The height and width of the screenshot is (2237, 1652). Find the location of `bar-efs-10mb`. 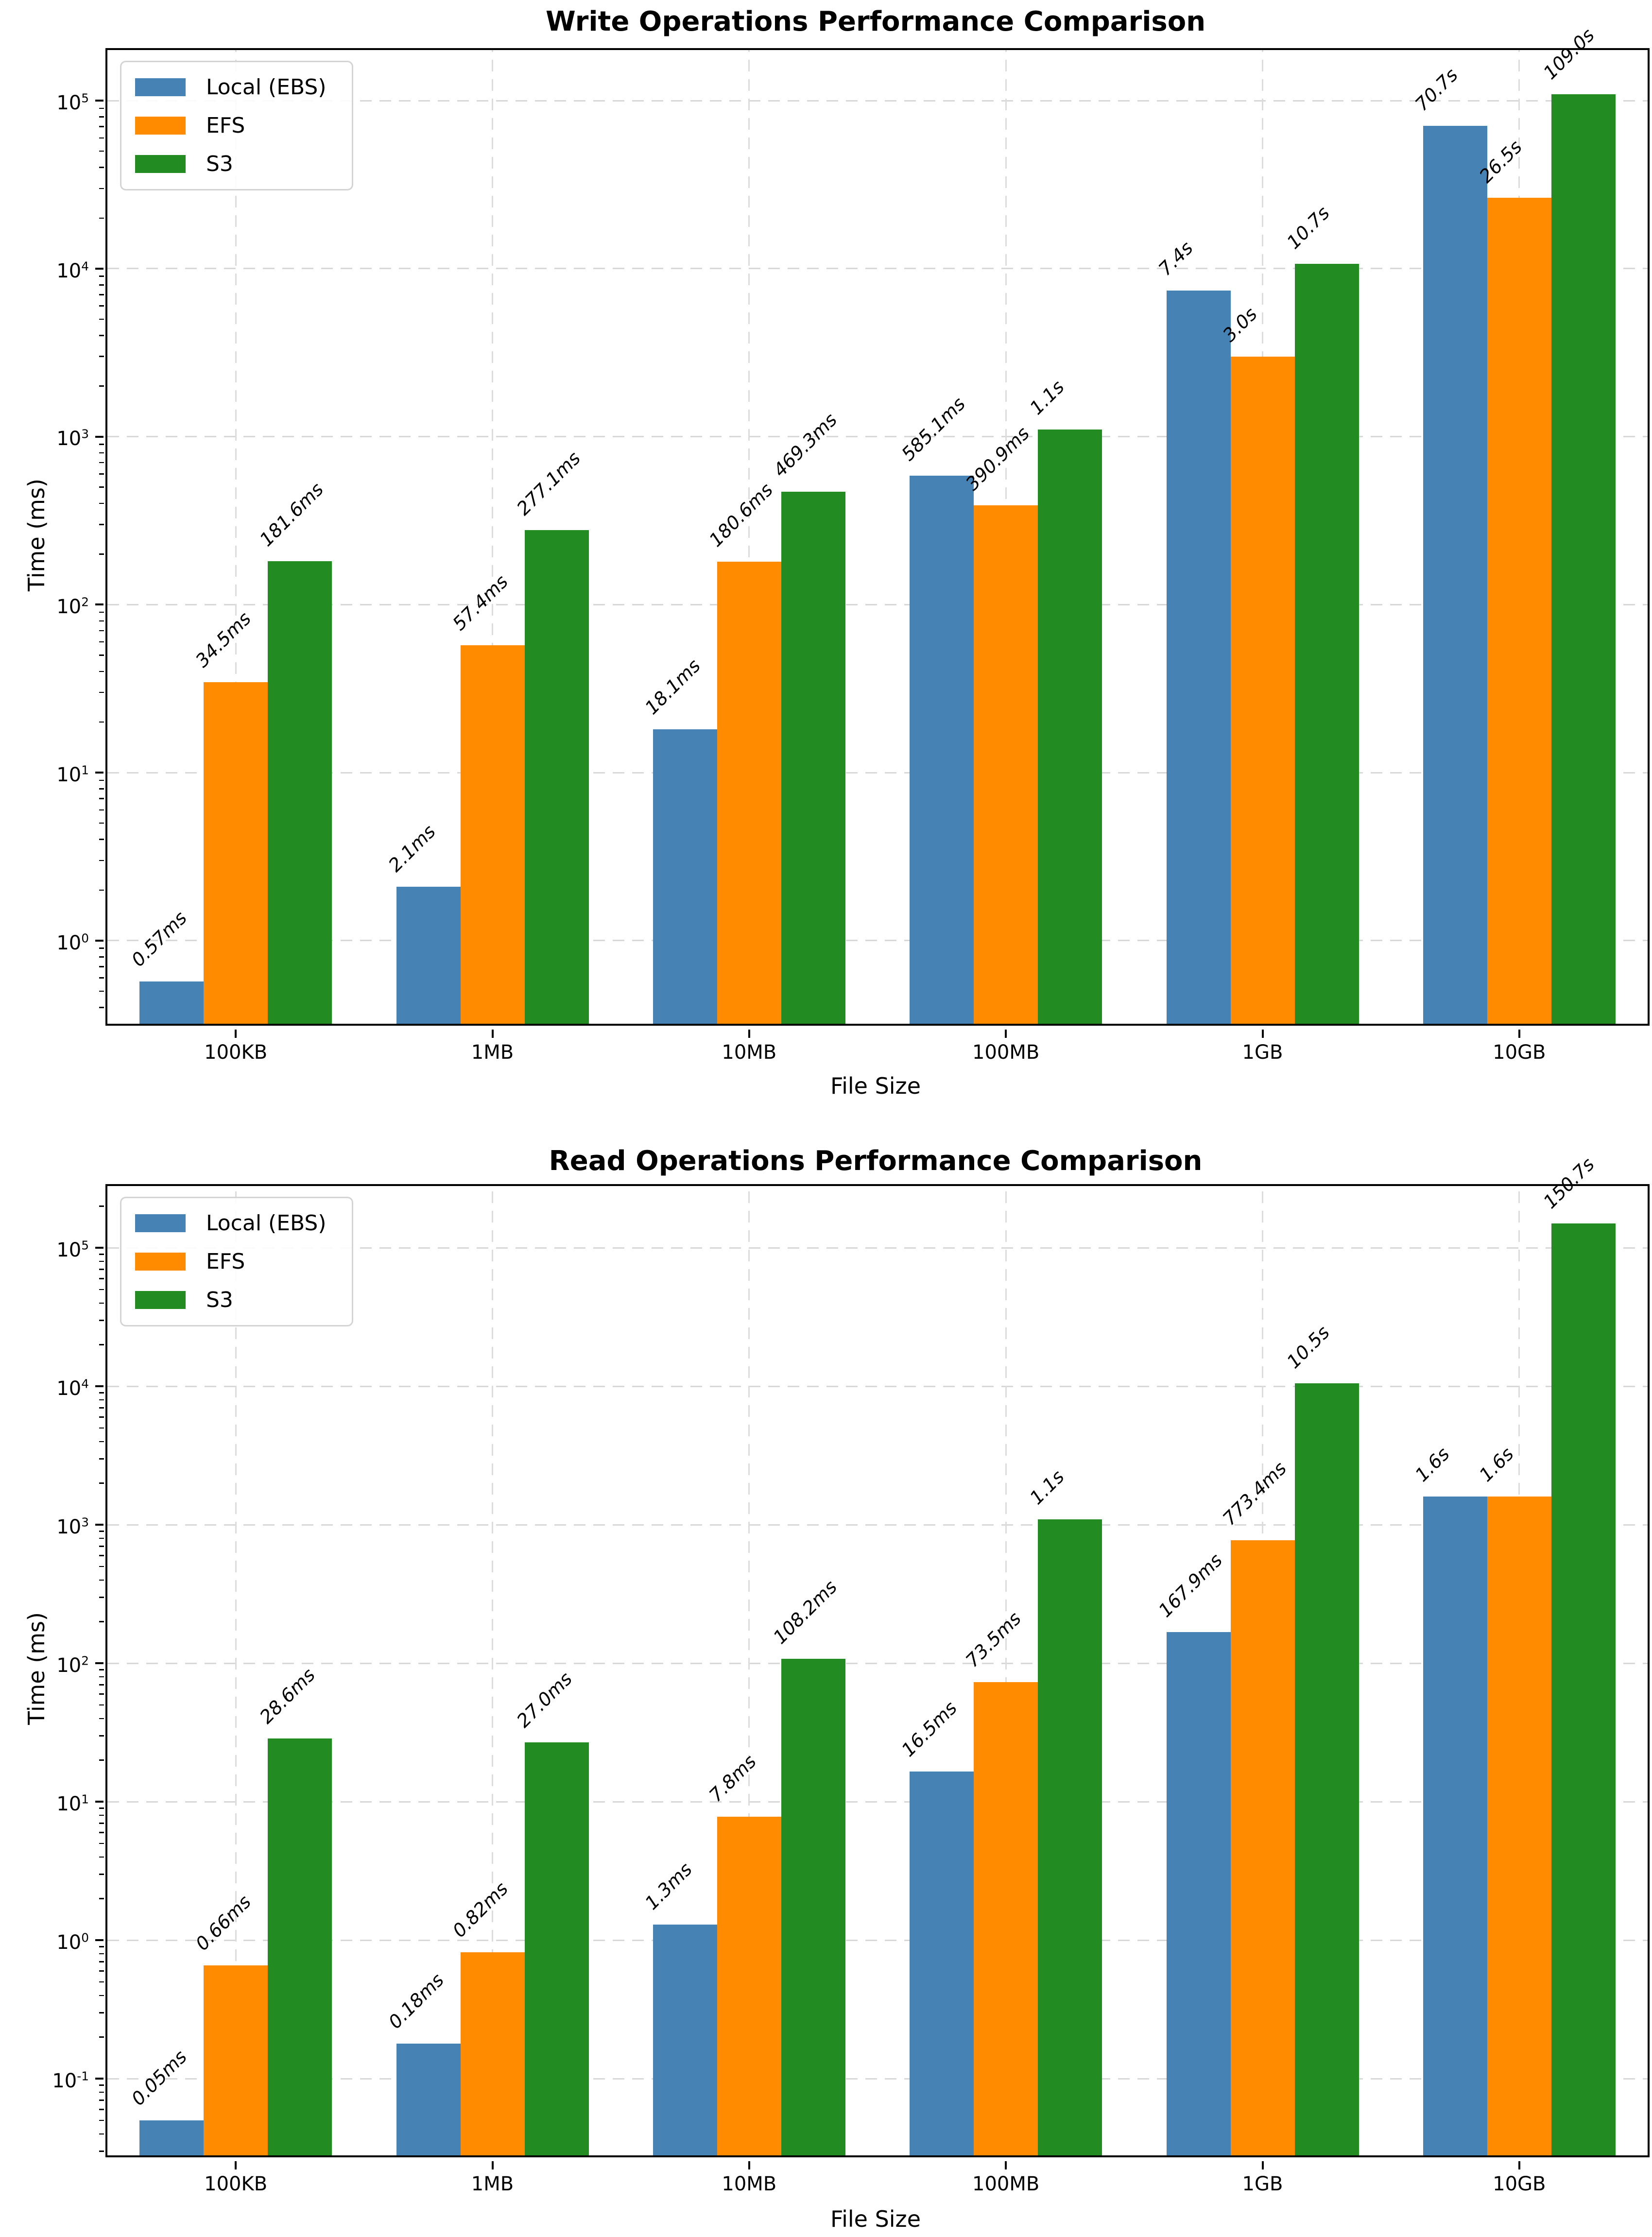

bar-efs-10mb is located at coordinates (749, 1986).